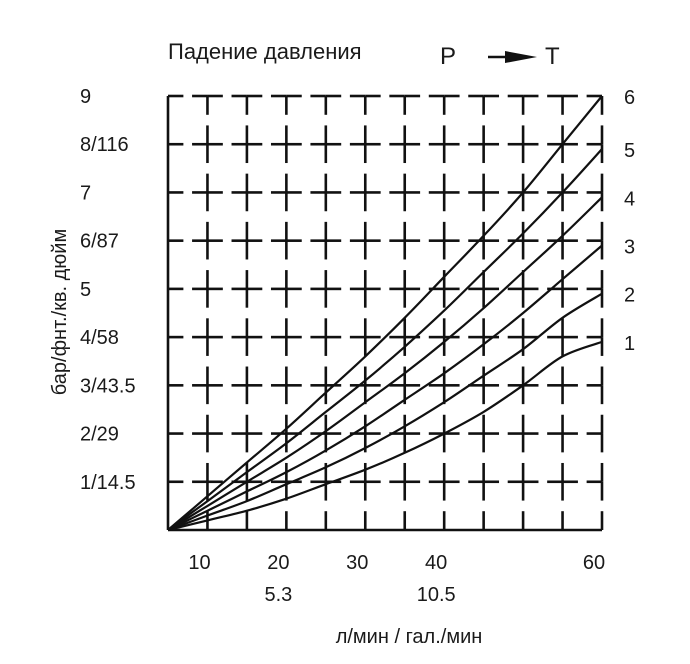 This screenshot has height=664, width=690. What do you see at coordinates (629, 344) in the screenshot?
I see `curve-label-1: 1` at bounding box center [629, 344].